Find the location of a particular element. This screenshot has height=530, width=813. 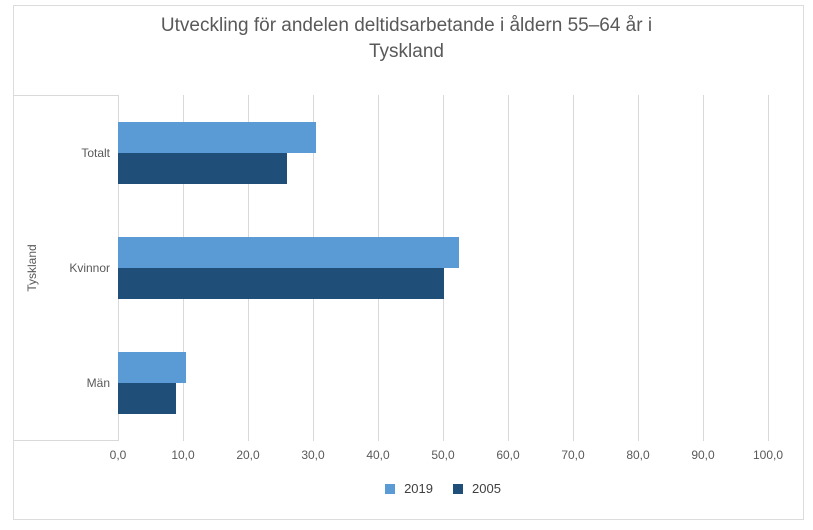

bar-2019-män is located at coordinates (152, 368).